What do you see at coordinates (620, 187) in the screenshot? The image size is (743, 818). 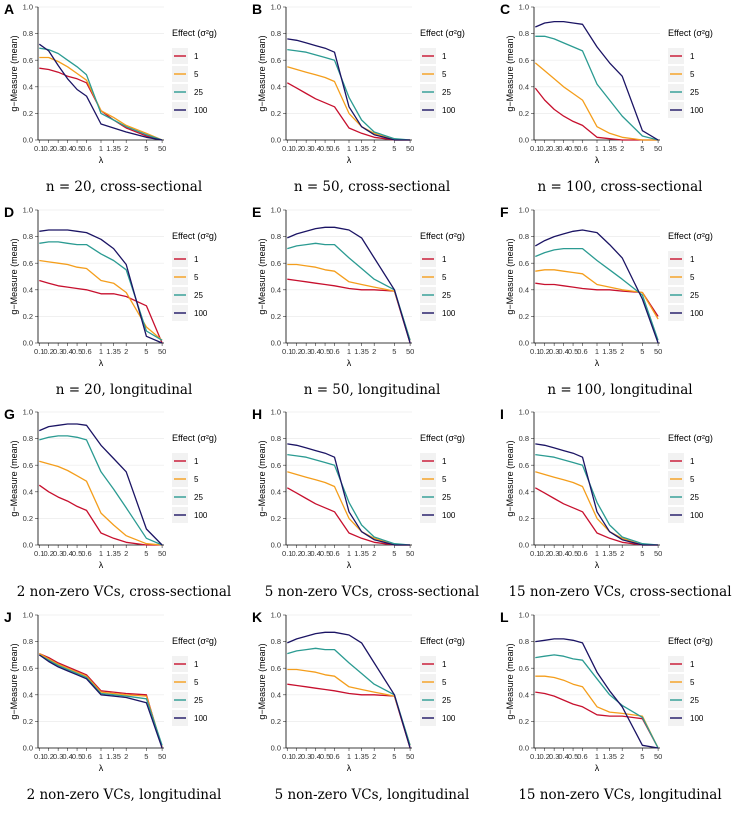 I see `panel-caption: n = 100, cross-sectional` at bounding box center [620, 187].